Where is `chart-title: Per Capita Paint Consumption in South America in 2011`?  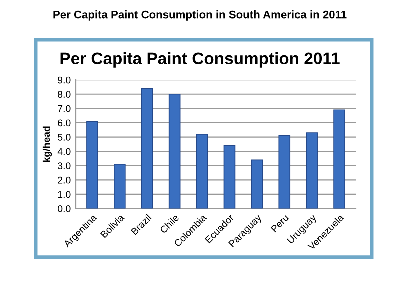 chart-title: Per Capita Paint Consumption in South America in 2011 is located at coordinates (200, 15).